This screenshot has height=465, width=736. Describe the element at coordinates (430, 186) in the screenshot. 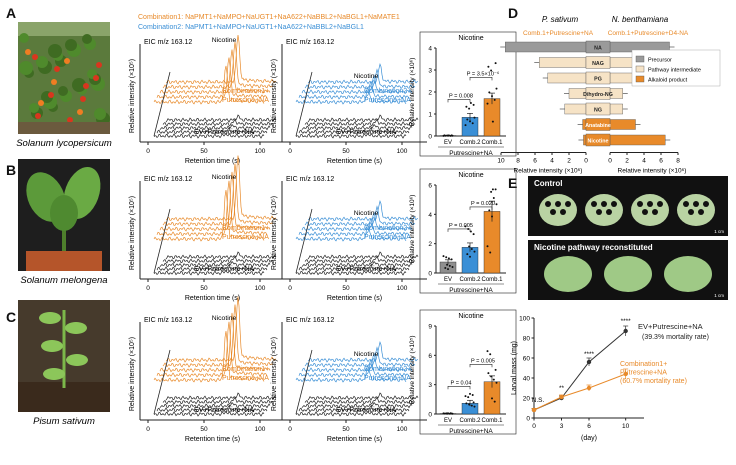

I see `bar-y-tick-label: 6` at that location.